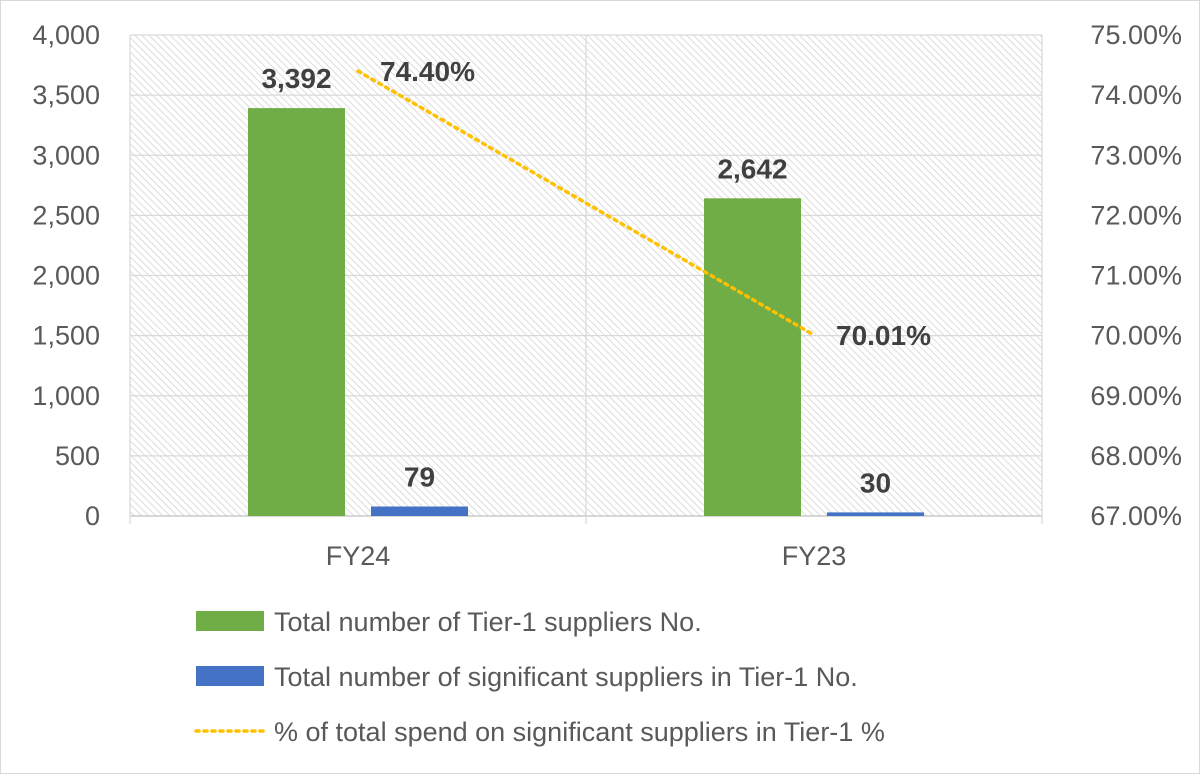 The image size is (1200, 774). I want to click on y-left-tick-label: 2,000, so click(66, 276).